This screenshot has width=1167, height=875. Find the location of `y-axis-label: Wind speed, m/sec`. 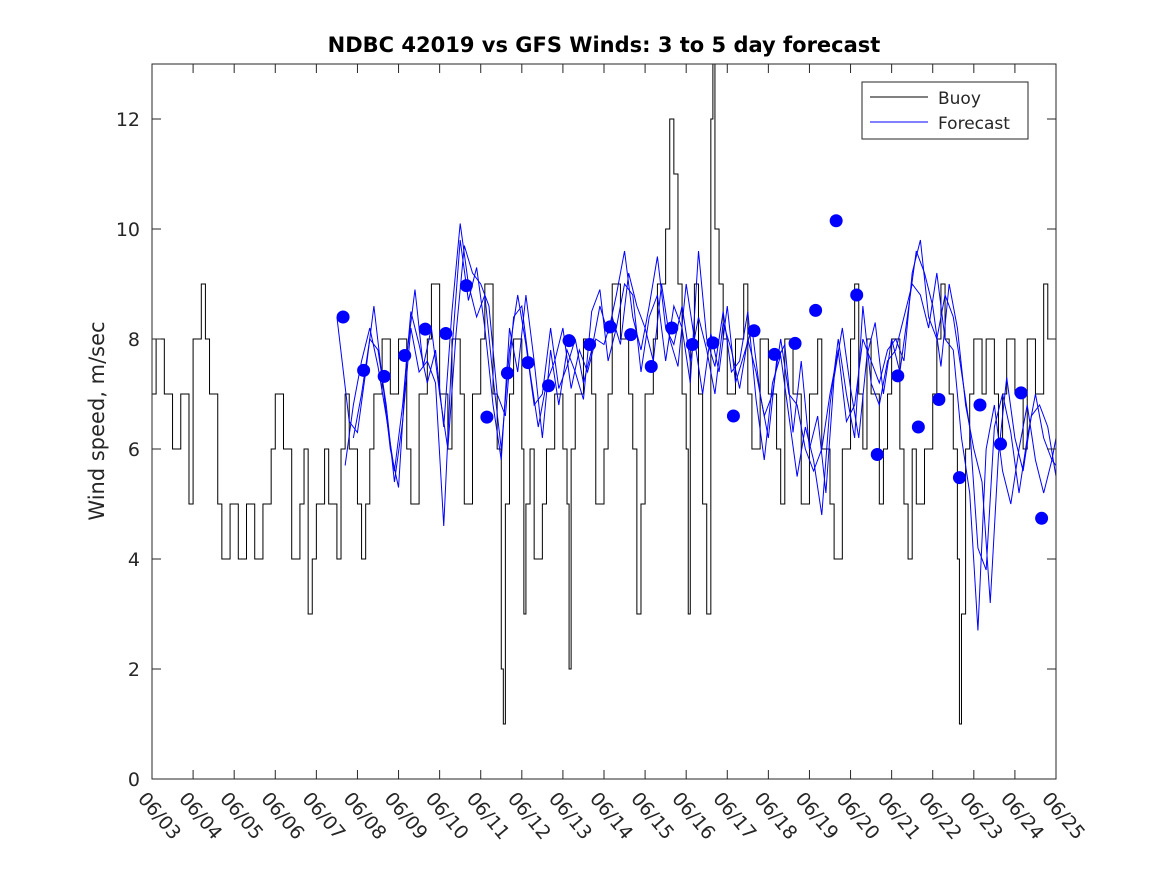

y-axis-label: Wind speed, m/sec is located at coordinates (97, 420).